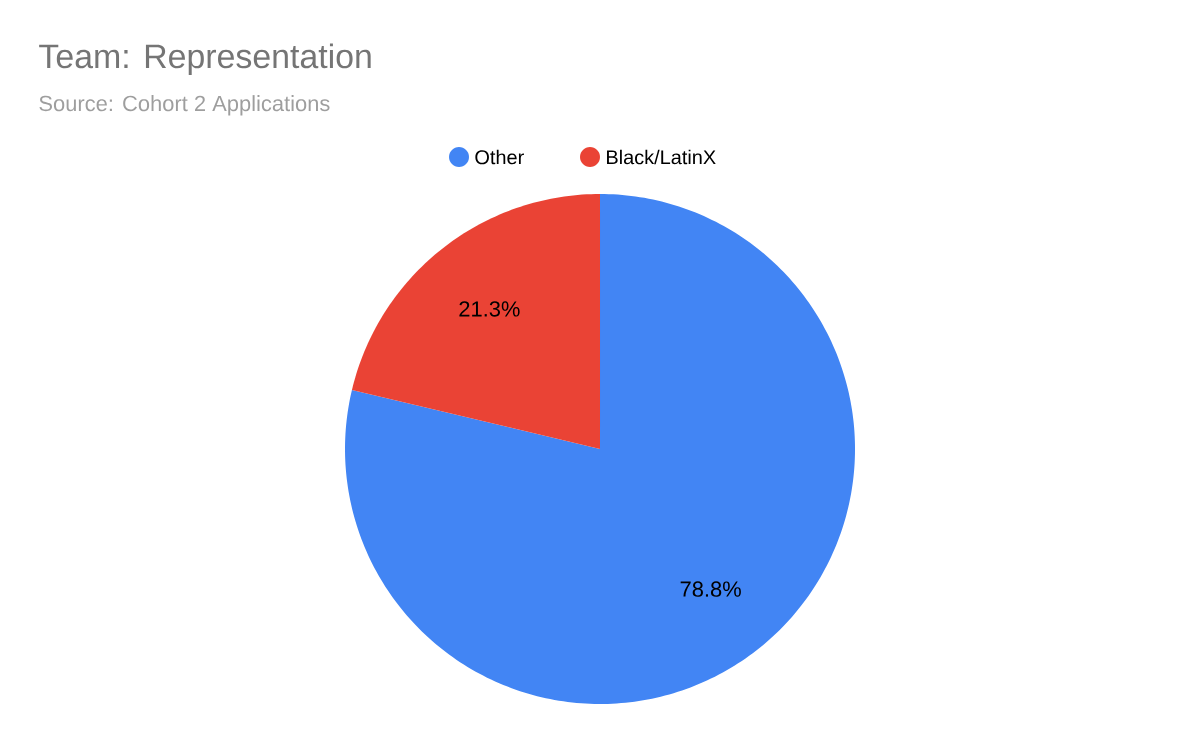  Describe the element at coordinates (489, 309) in the screenshot. I see `data-label: 21.3%` at that location.